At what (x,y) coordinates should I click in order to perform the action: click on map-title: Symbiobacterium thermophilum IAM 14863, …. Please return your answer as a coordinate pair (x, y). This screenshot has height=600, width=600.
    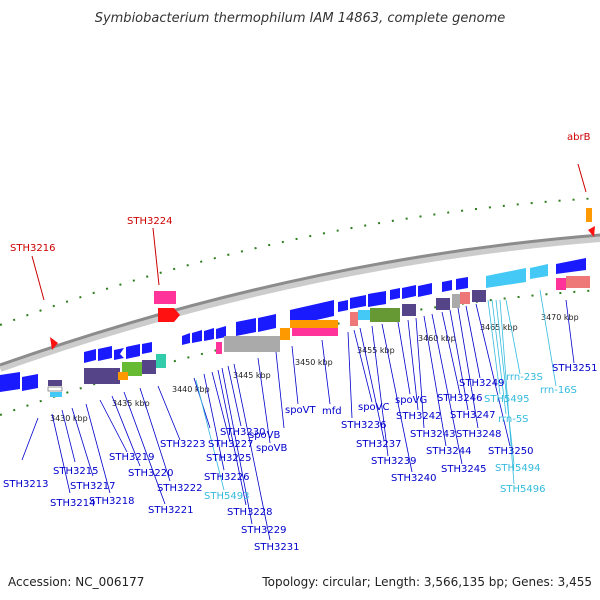
    Looking at the image, I should click on (300, 18).